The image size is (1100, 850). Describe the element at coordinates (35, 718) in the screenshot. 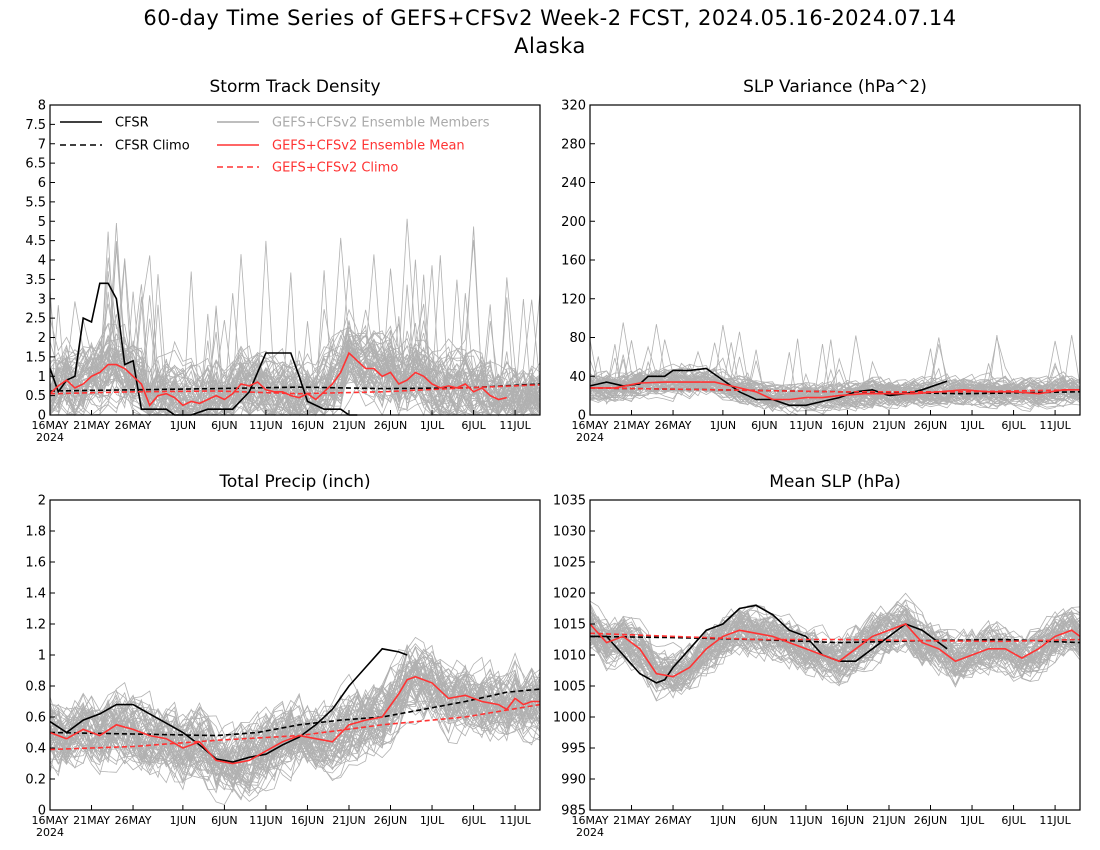

I see `y-tick-label: 0.6` at that location.